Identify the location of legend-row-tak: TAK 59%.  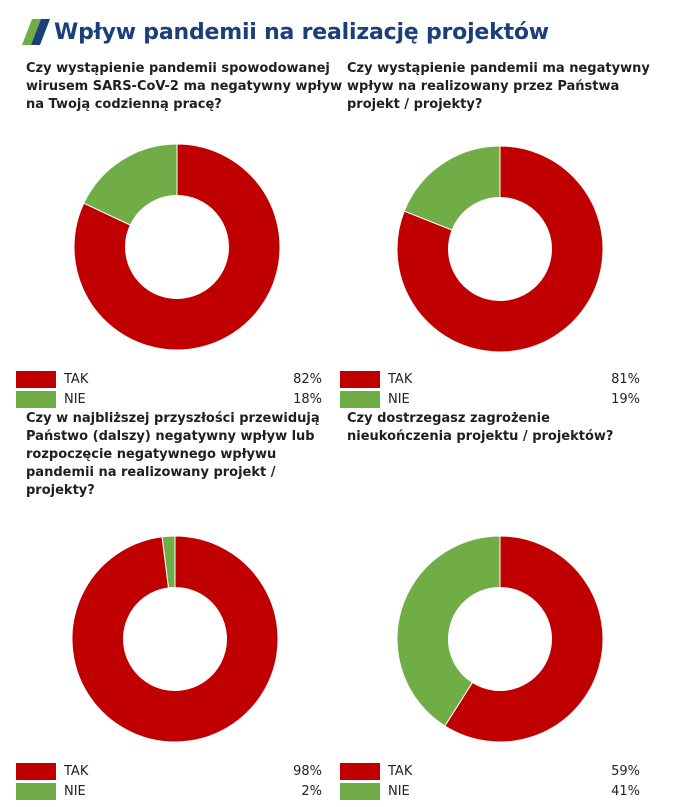
(490, 772).